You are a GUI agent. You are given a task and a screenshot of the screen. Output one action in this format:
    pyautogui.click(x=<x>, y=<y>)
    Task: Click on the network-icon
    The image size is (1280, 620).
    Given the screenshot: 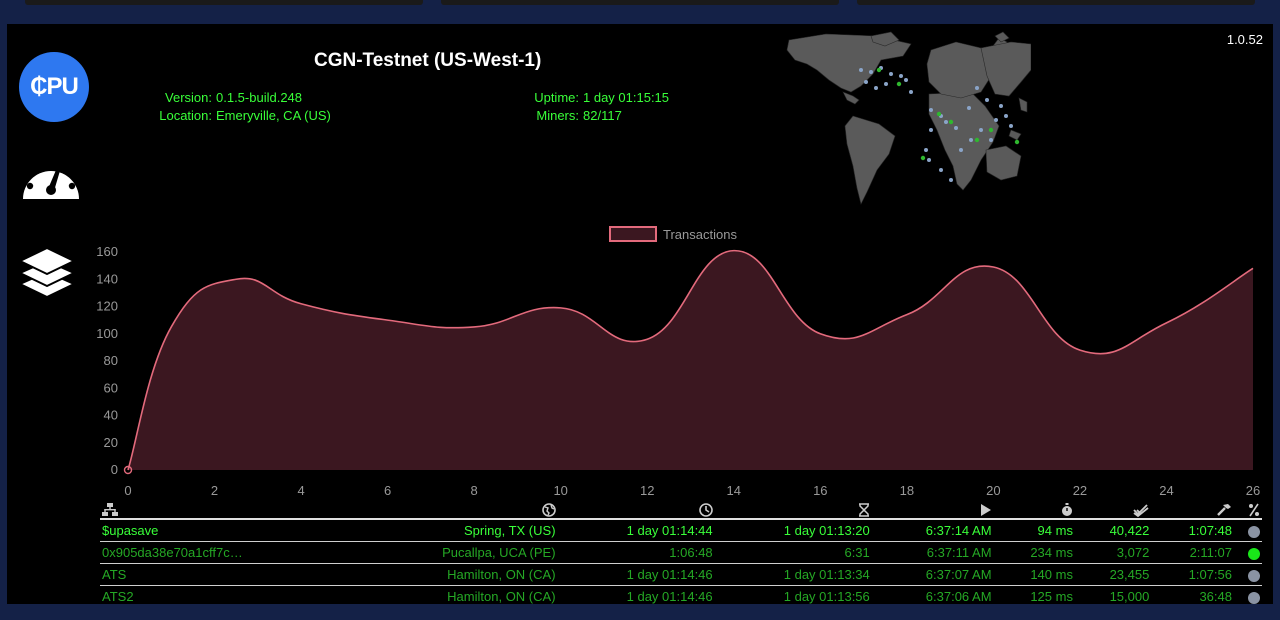 What is the action you would take?
    pyautogui.click(x=110, y=509)
    